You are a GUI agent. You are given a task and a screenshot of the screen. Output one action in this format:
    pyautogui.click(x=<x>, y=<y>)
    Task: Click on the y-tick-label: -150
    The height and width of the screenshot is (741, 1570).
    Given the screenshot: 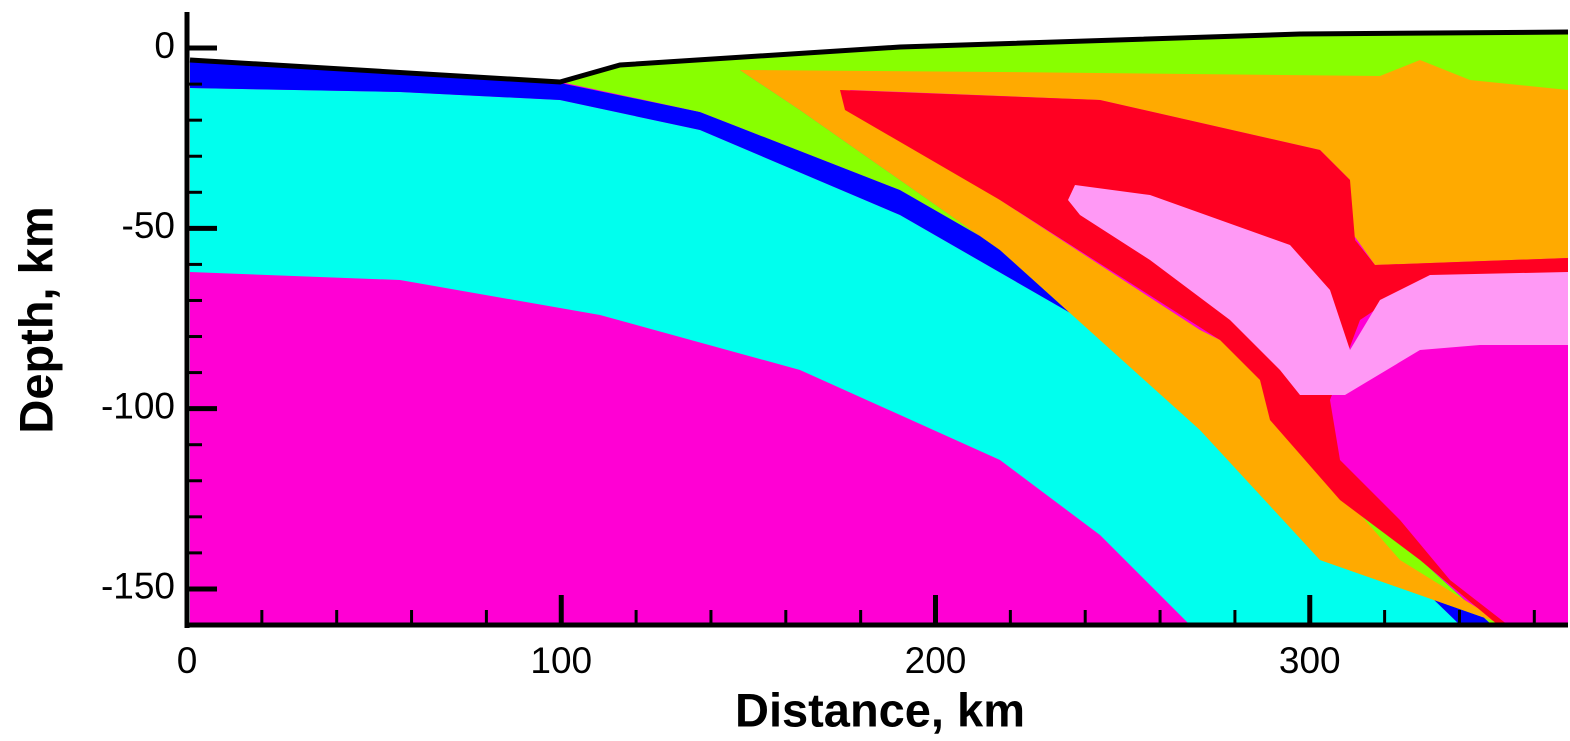 What is the action you would take?
    pyautogui.click(x=138, y=586)
    